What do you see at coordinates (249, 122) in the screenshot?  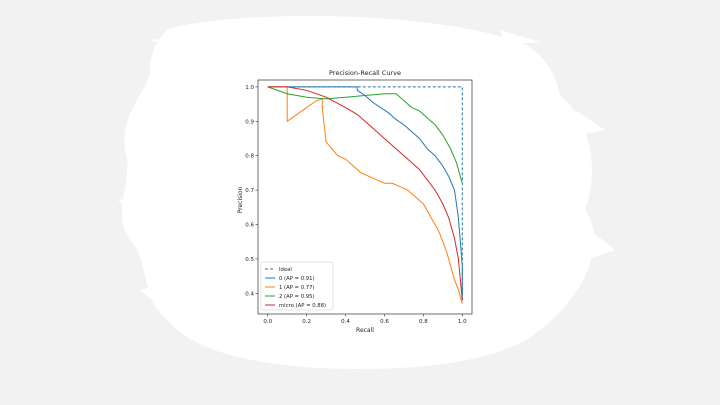 I see `y-tick-label: 0.9` at bounding box center [249, 122].